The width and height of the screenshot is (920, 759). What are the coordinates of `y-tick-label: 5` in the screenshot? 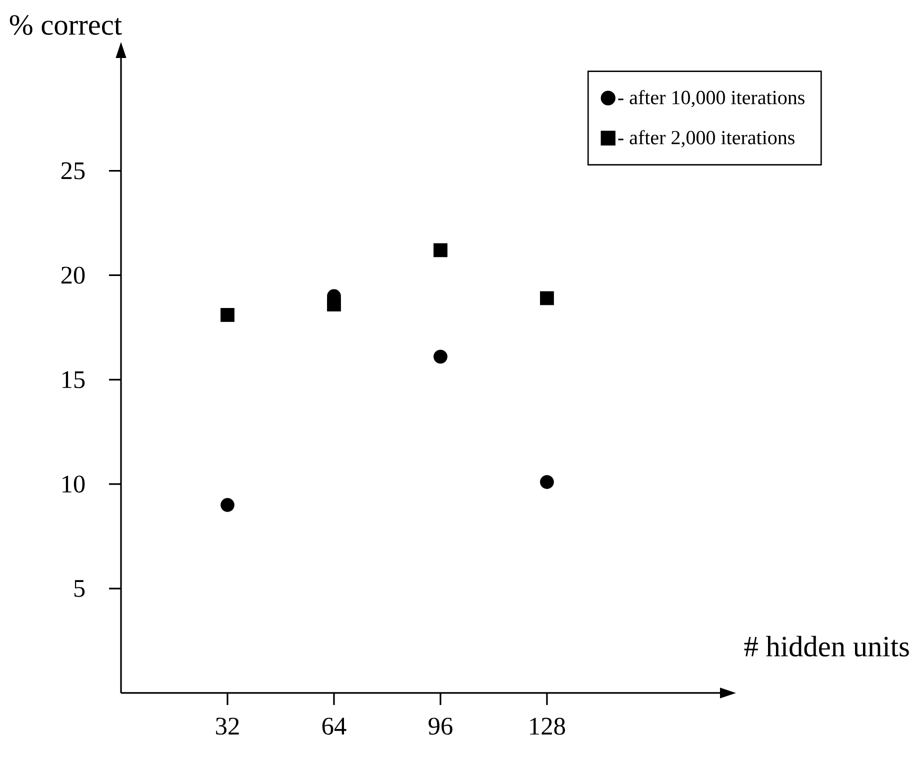 It's located at (79, 588).